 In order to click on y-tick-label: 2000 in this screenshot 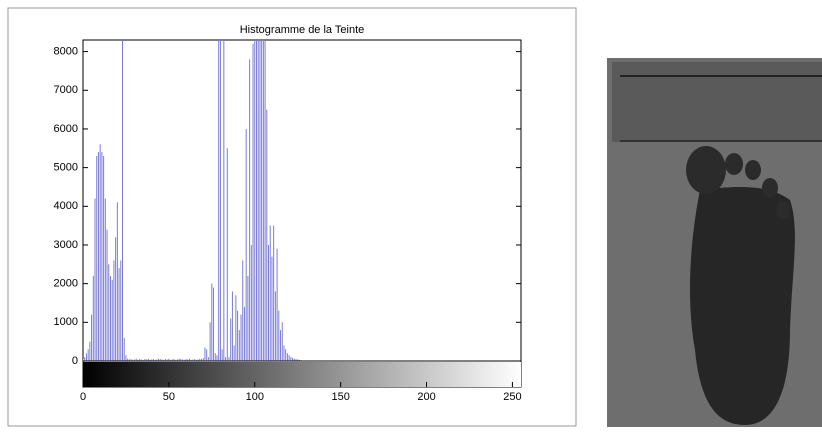, I will do `click(66, 284)`.